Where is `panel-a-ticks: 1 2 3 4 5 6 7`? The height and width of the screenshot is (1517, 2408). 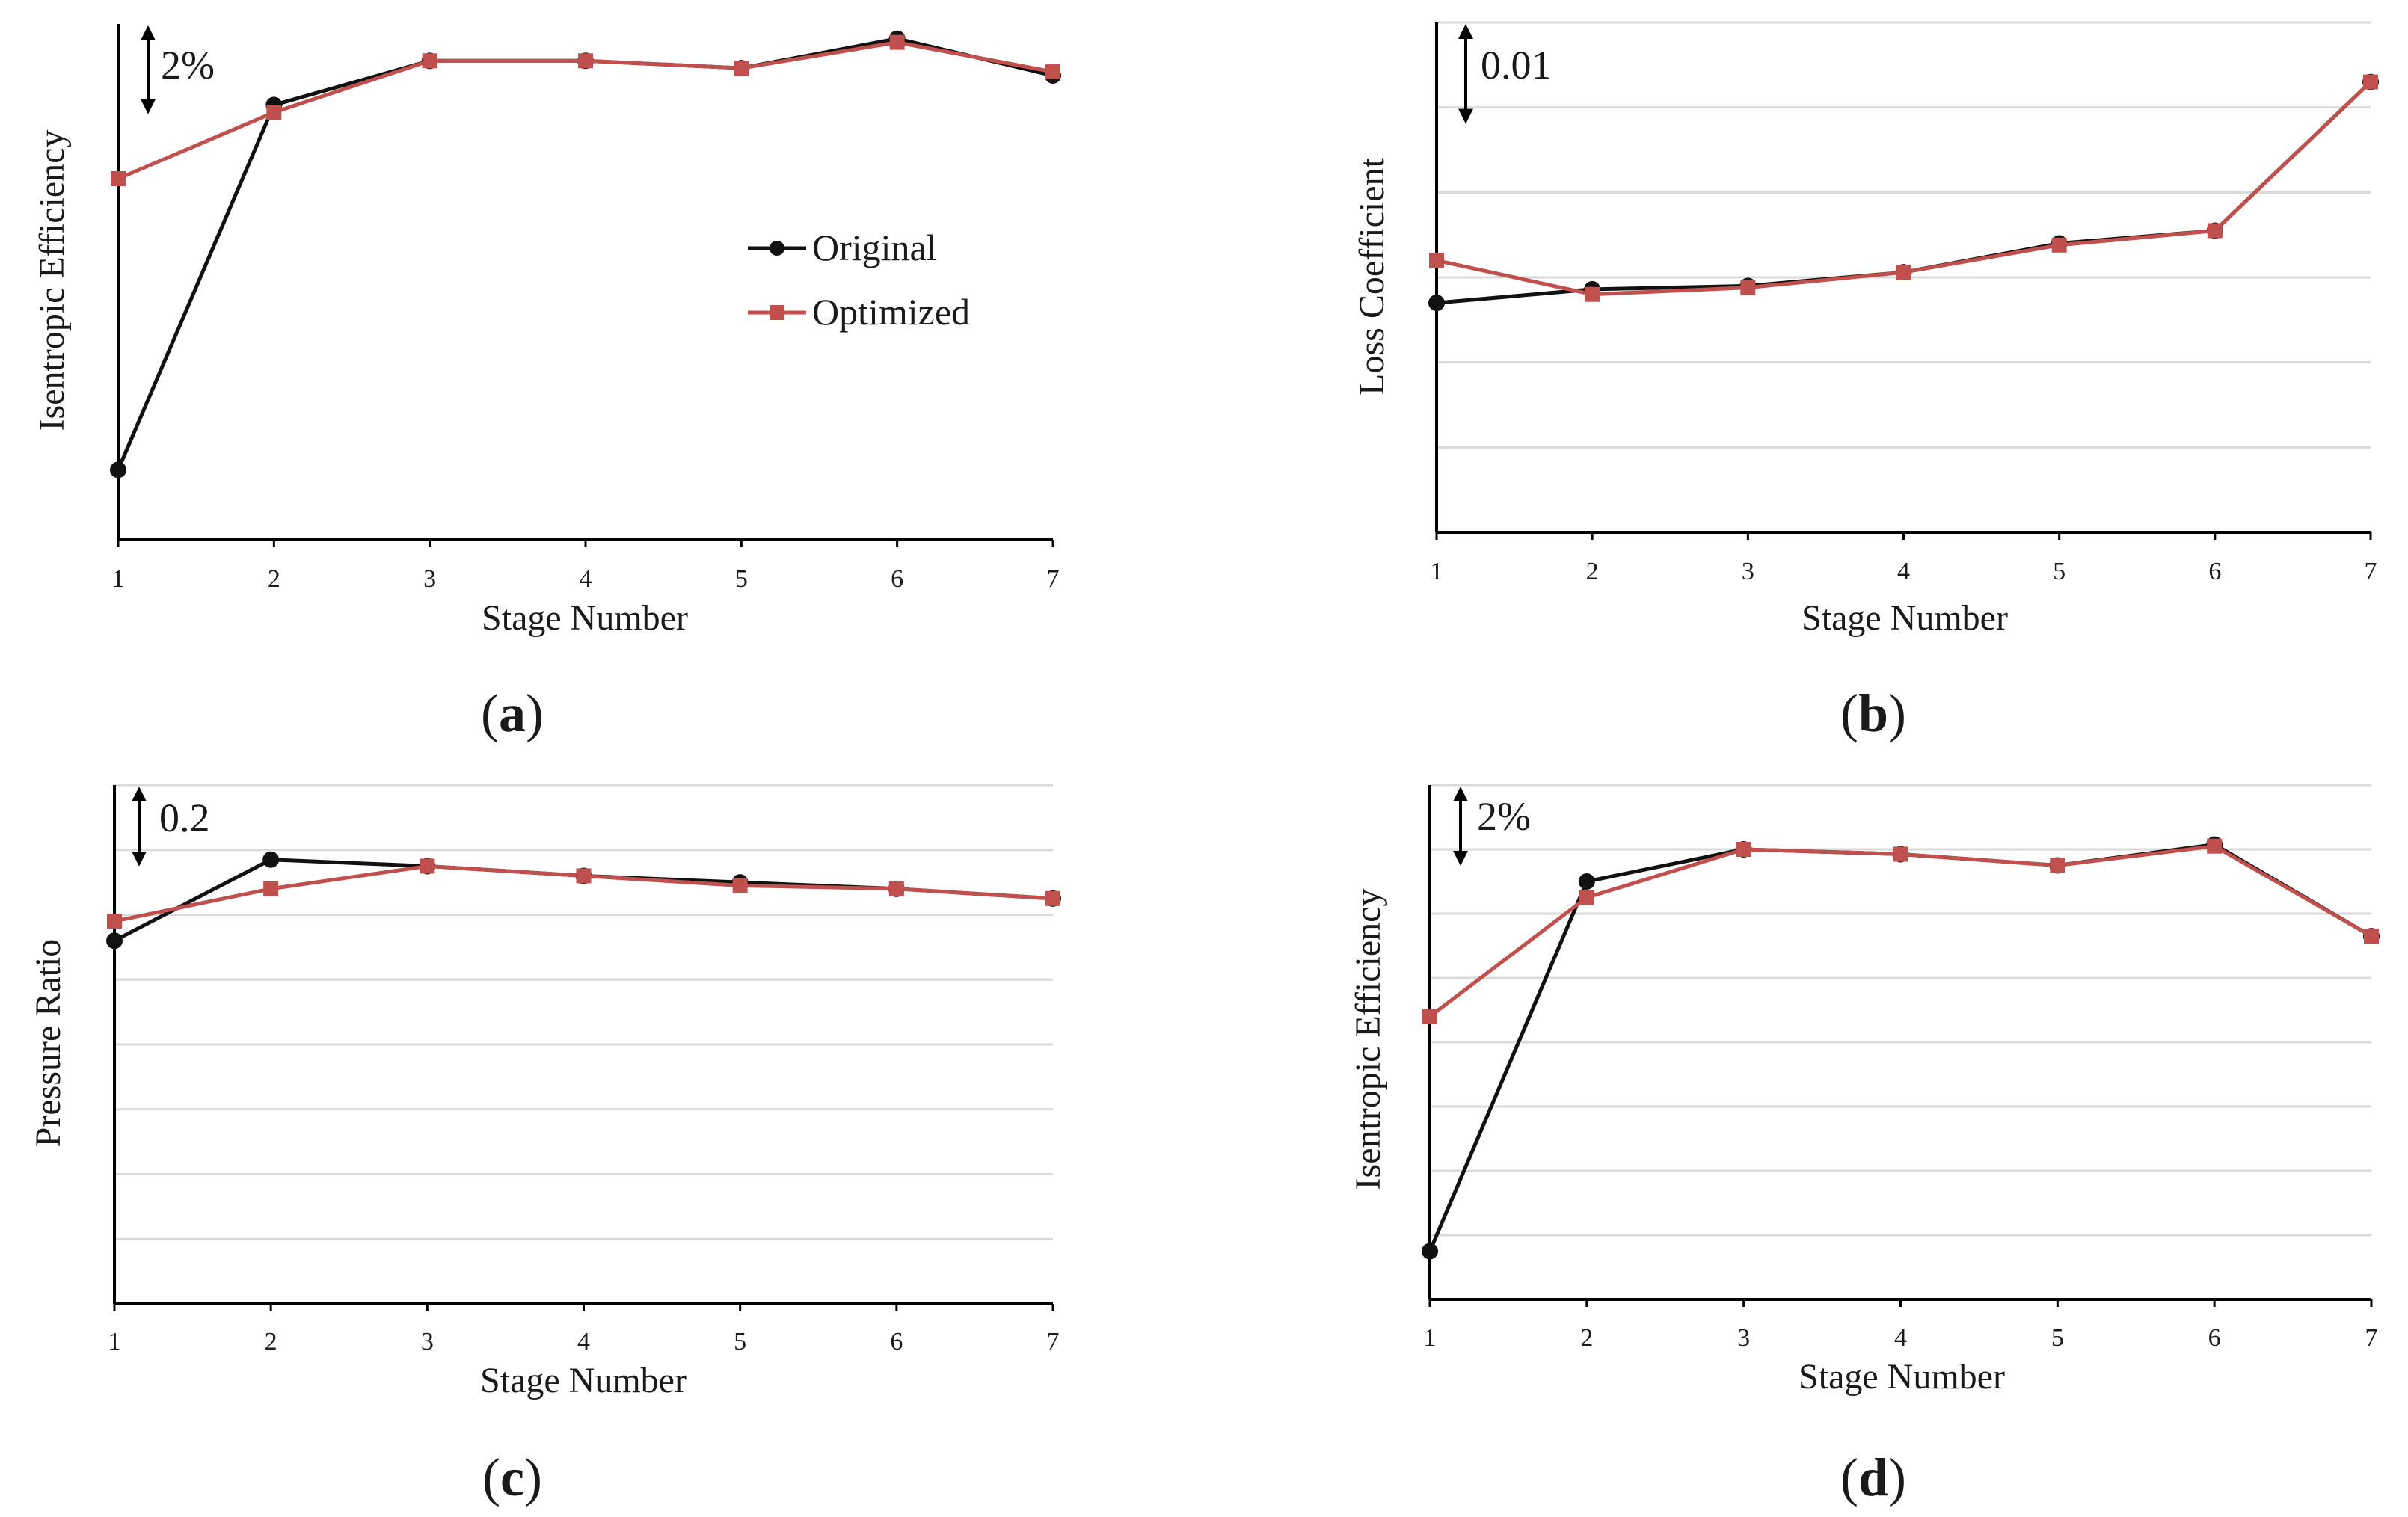 panel-a-ticks: 1 2 3 4 5 6 7 is located at coordinates (586, 567).